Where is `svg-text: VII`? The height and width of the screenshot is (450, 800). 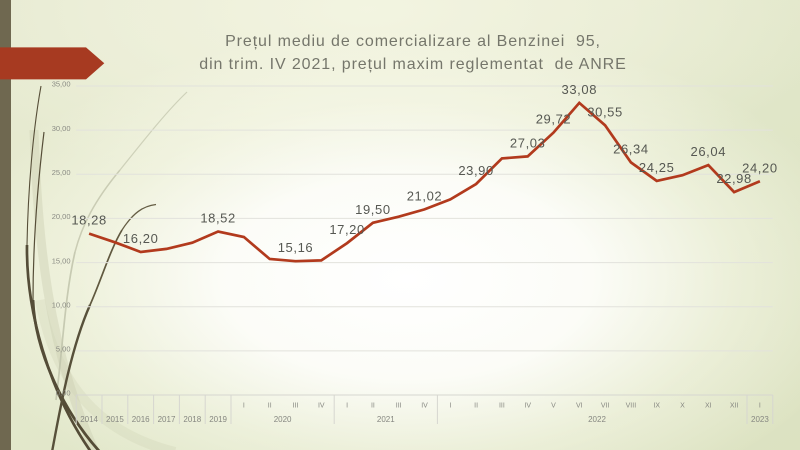 svg-text: VII is located at coordinates (605, 406).